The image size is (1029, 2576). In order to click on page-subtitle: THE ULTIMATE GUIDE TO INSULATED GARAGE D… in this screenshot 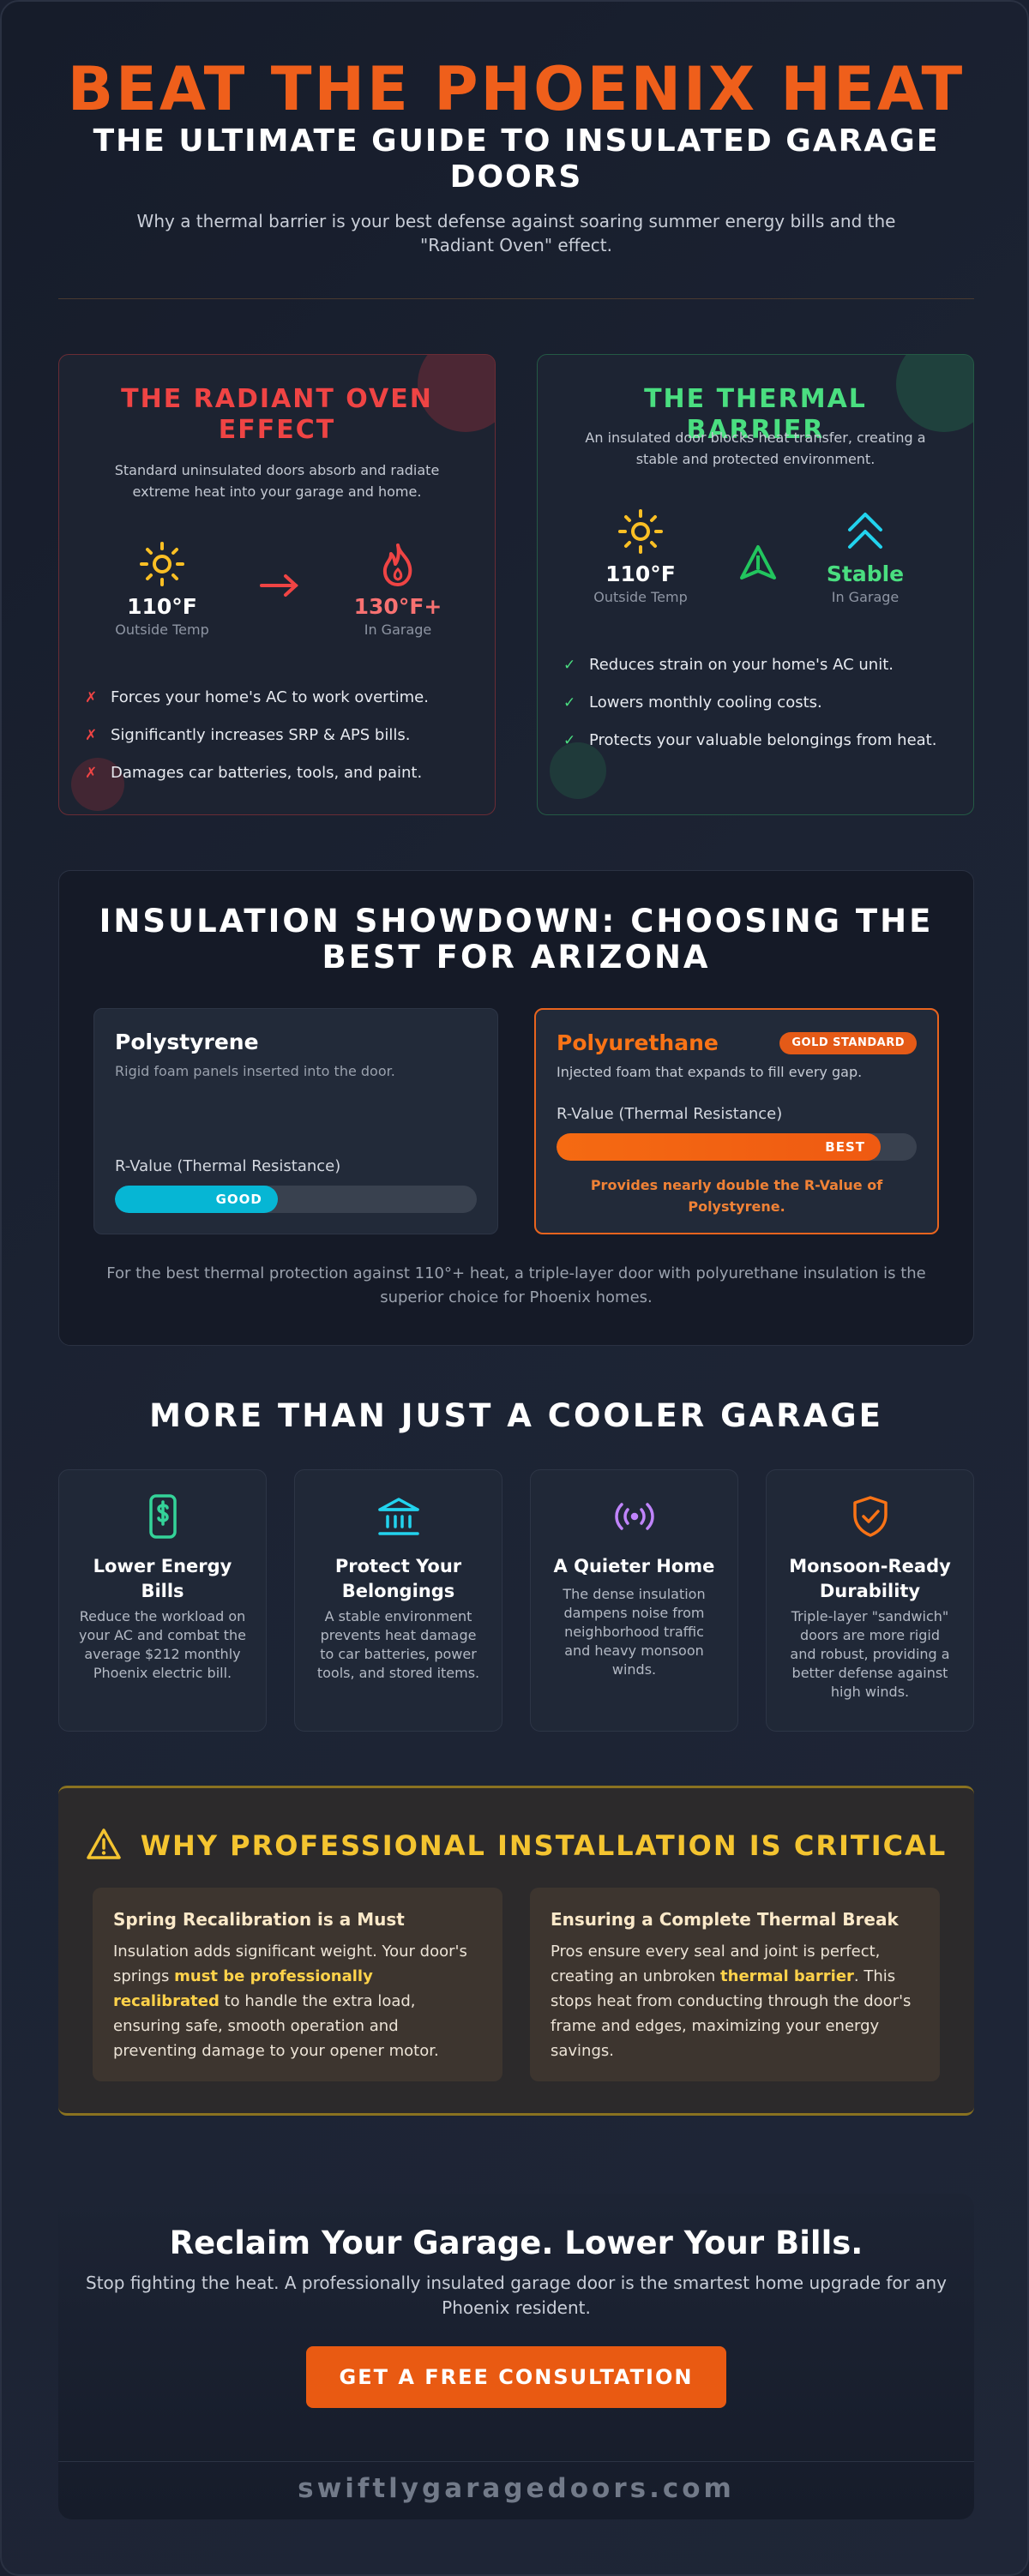, I will do `click(516, 159)`.